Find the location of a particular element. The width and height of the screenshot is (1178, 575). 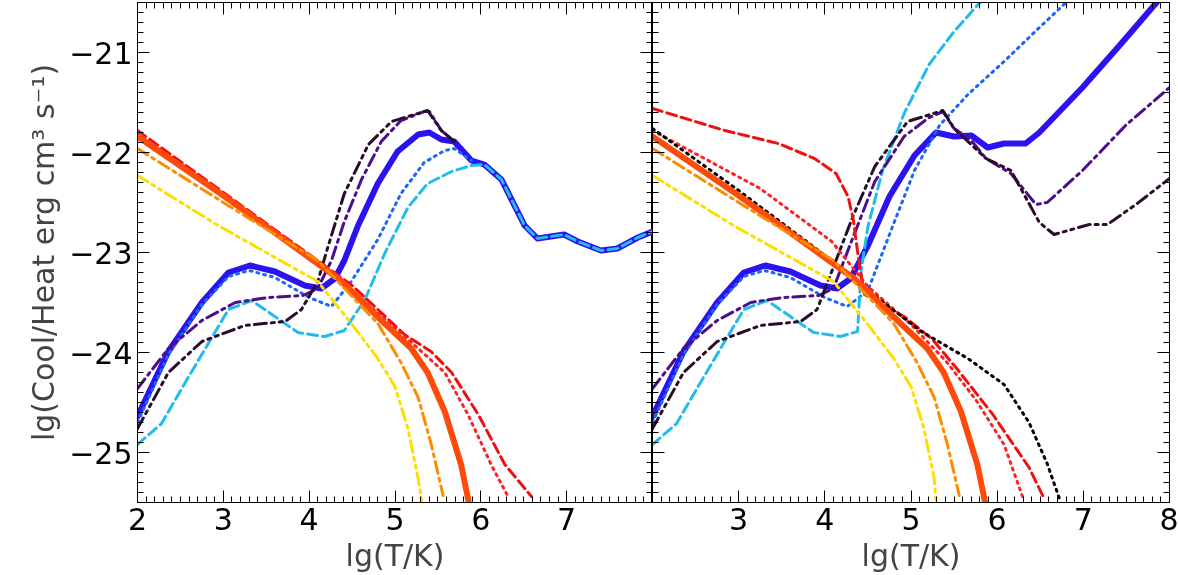

y-tick-label: −24 is located at coordinates (101, 353).